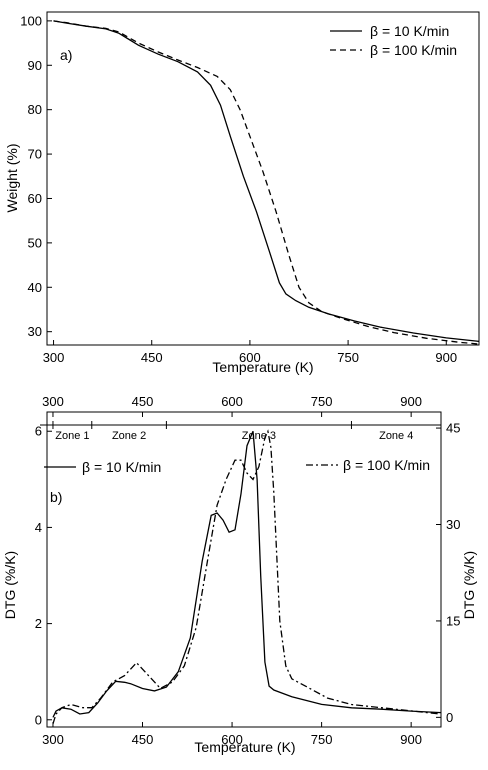 The width and height of the screenshot is (488, 770). What do you see at coordinates (259, 436) in the screenshot?
I see `zone-label: Zone 3` at bounding box center [259, 436].